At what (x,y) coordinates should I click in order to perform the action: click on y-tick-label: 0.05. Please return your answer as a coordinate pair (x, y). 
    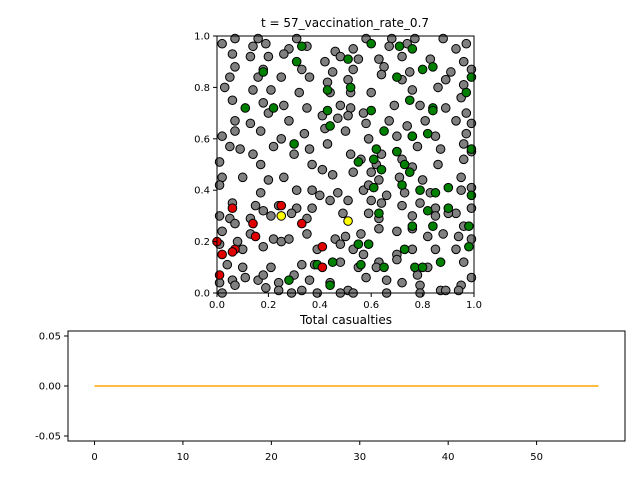
    Looking at the image, I should click on (50, 337).